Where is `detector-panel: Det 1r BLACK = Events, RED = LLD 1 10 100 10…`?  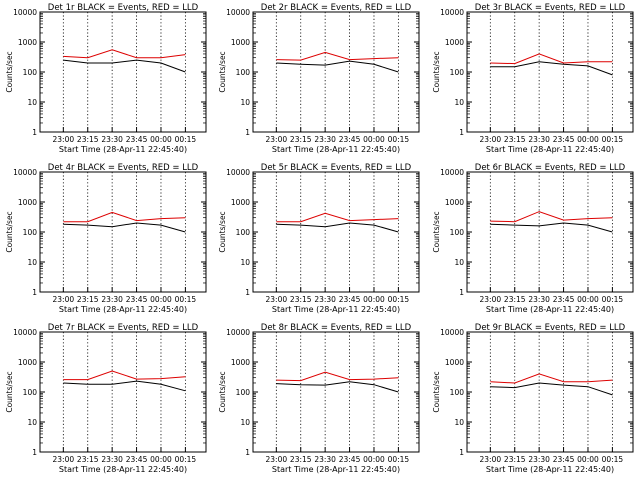
detector-panel: Det 1r BLACK = Events, RED = LLD 1 10 100 10… is located at coordinates (106, 78).